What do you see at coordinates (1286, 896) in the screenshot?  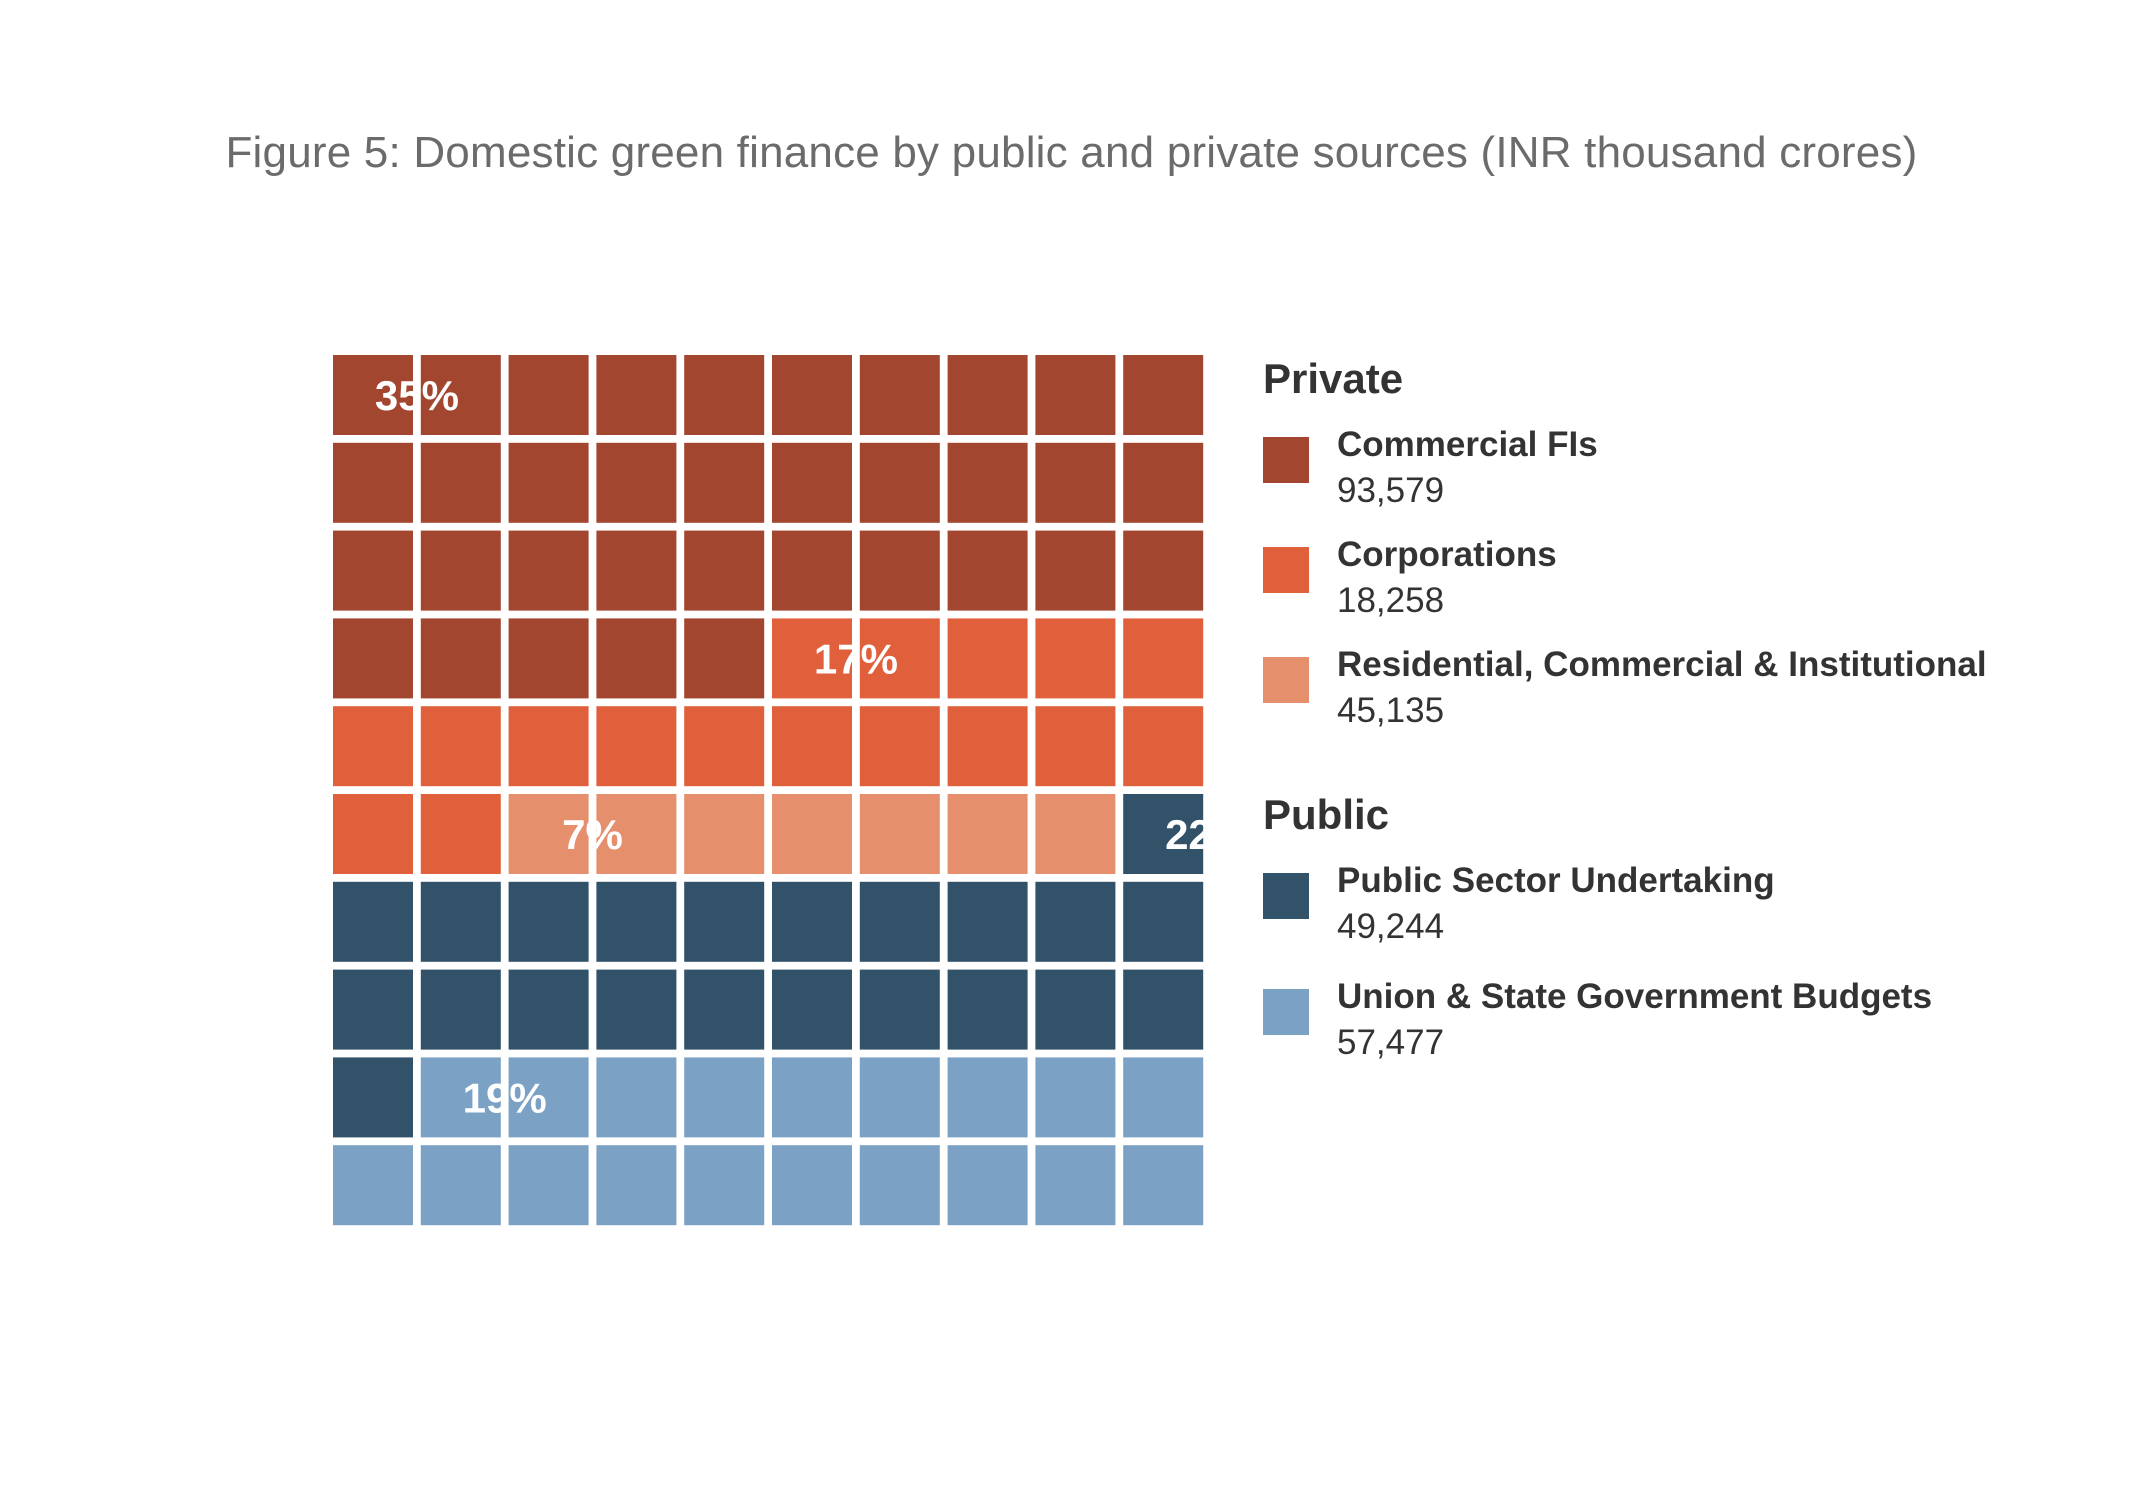 I see `legend-swatch-public-sector-undertaking` at bounding box center [1286, 896].